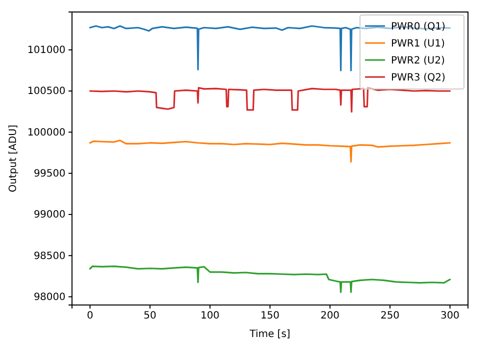 The image size is (480, 347). I want to click on y-tick-label: 98000, so click(50, 297).